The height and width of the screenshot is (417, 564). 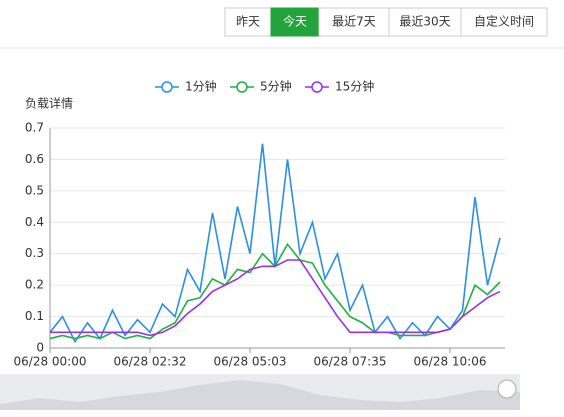 I want to click on button-label: 昨天, so click(x=248, y=22).